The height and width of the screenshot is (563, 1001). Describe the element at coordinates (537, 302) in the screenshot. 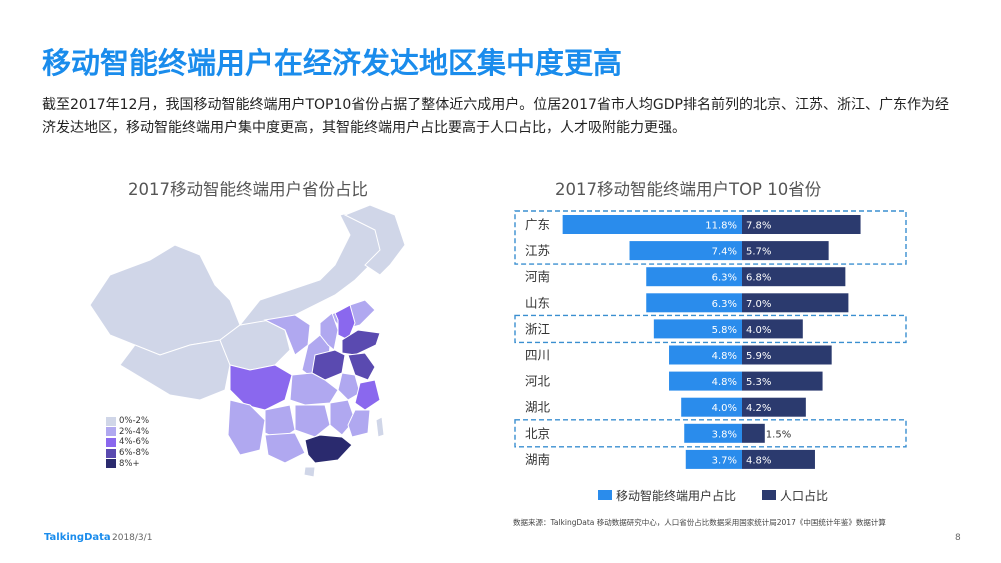

I see `category-label: 山东` at that location.